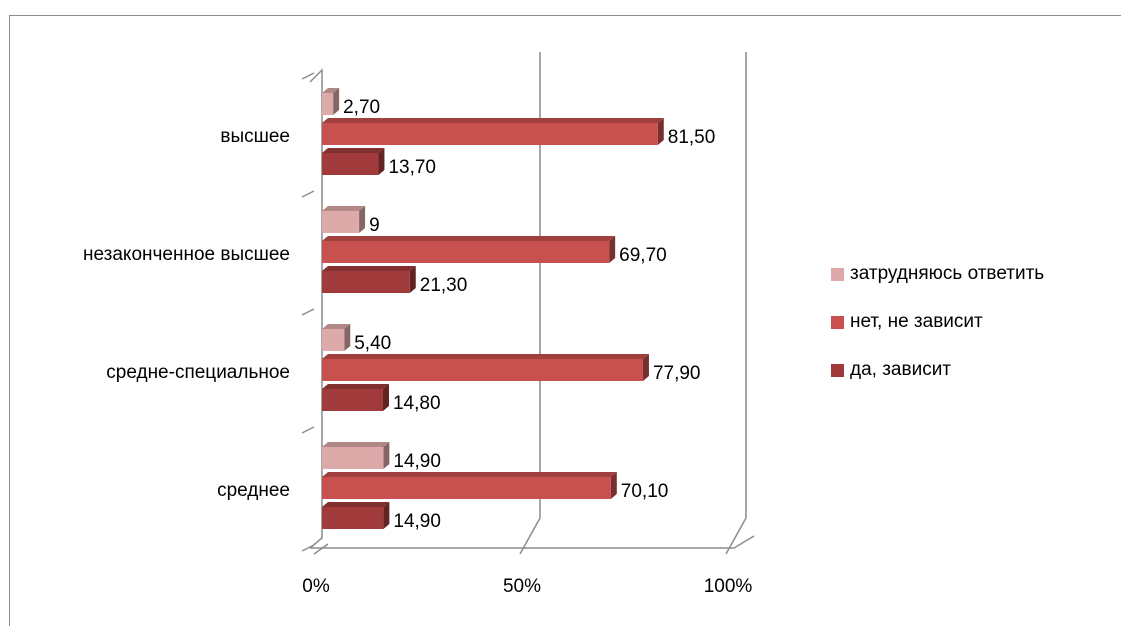  I want to click on legend-label-zatrudnyayus: затрудняюсь ответить, so click(947, 273).